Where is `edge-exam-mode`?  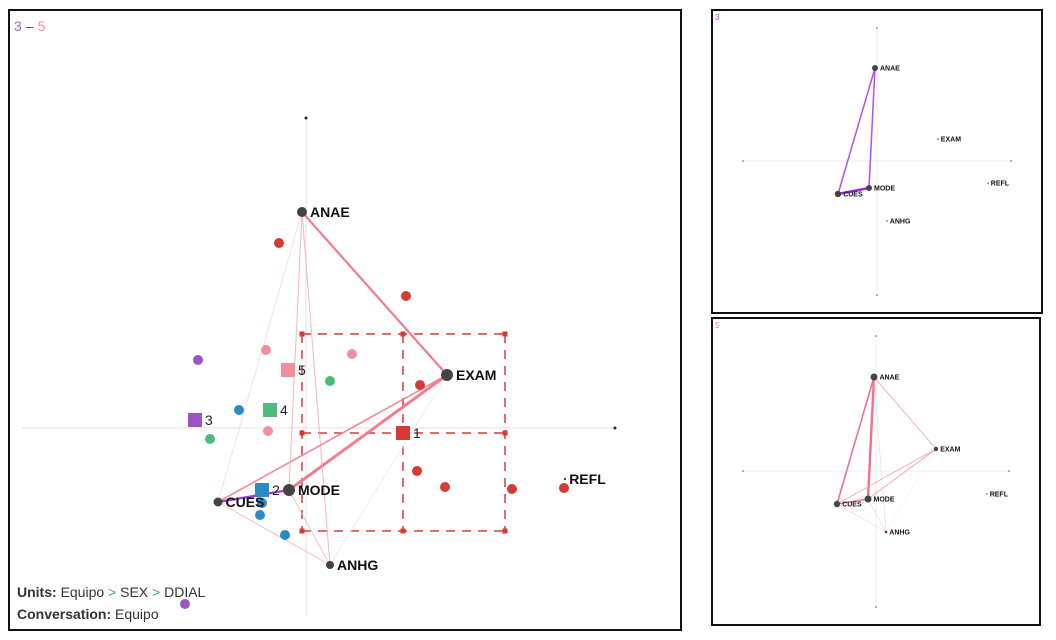 edge-exam-mode is located at coordinates (902, 474).